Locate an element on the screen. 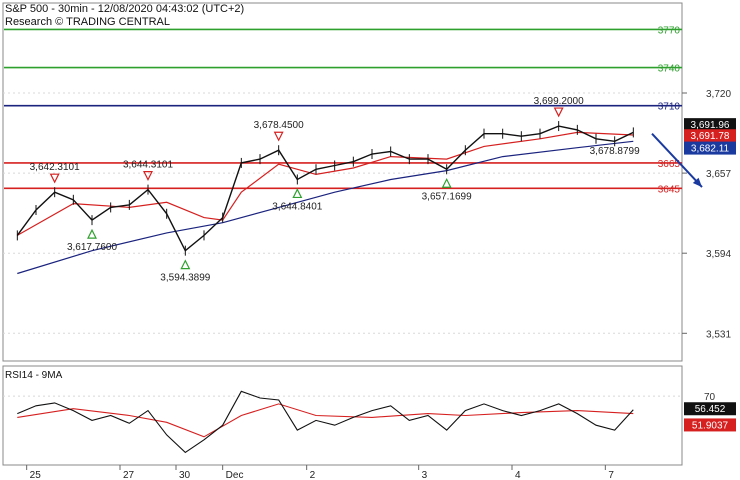 The image size is (740, 480). price-y-tick-label-0: 3,720 is located at coordinates (718, 94).